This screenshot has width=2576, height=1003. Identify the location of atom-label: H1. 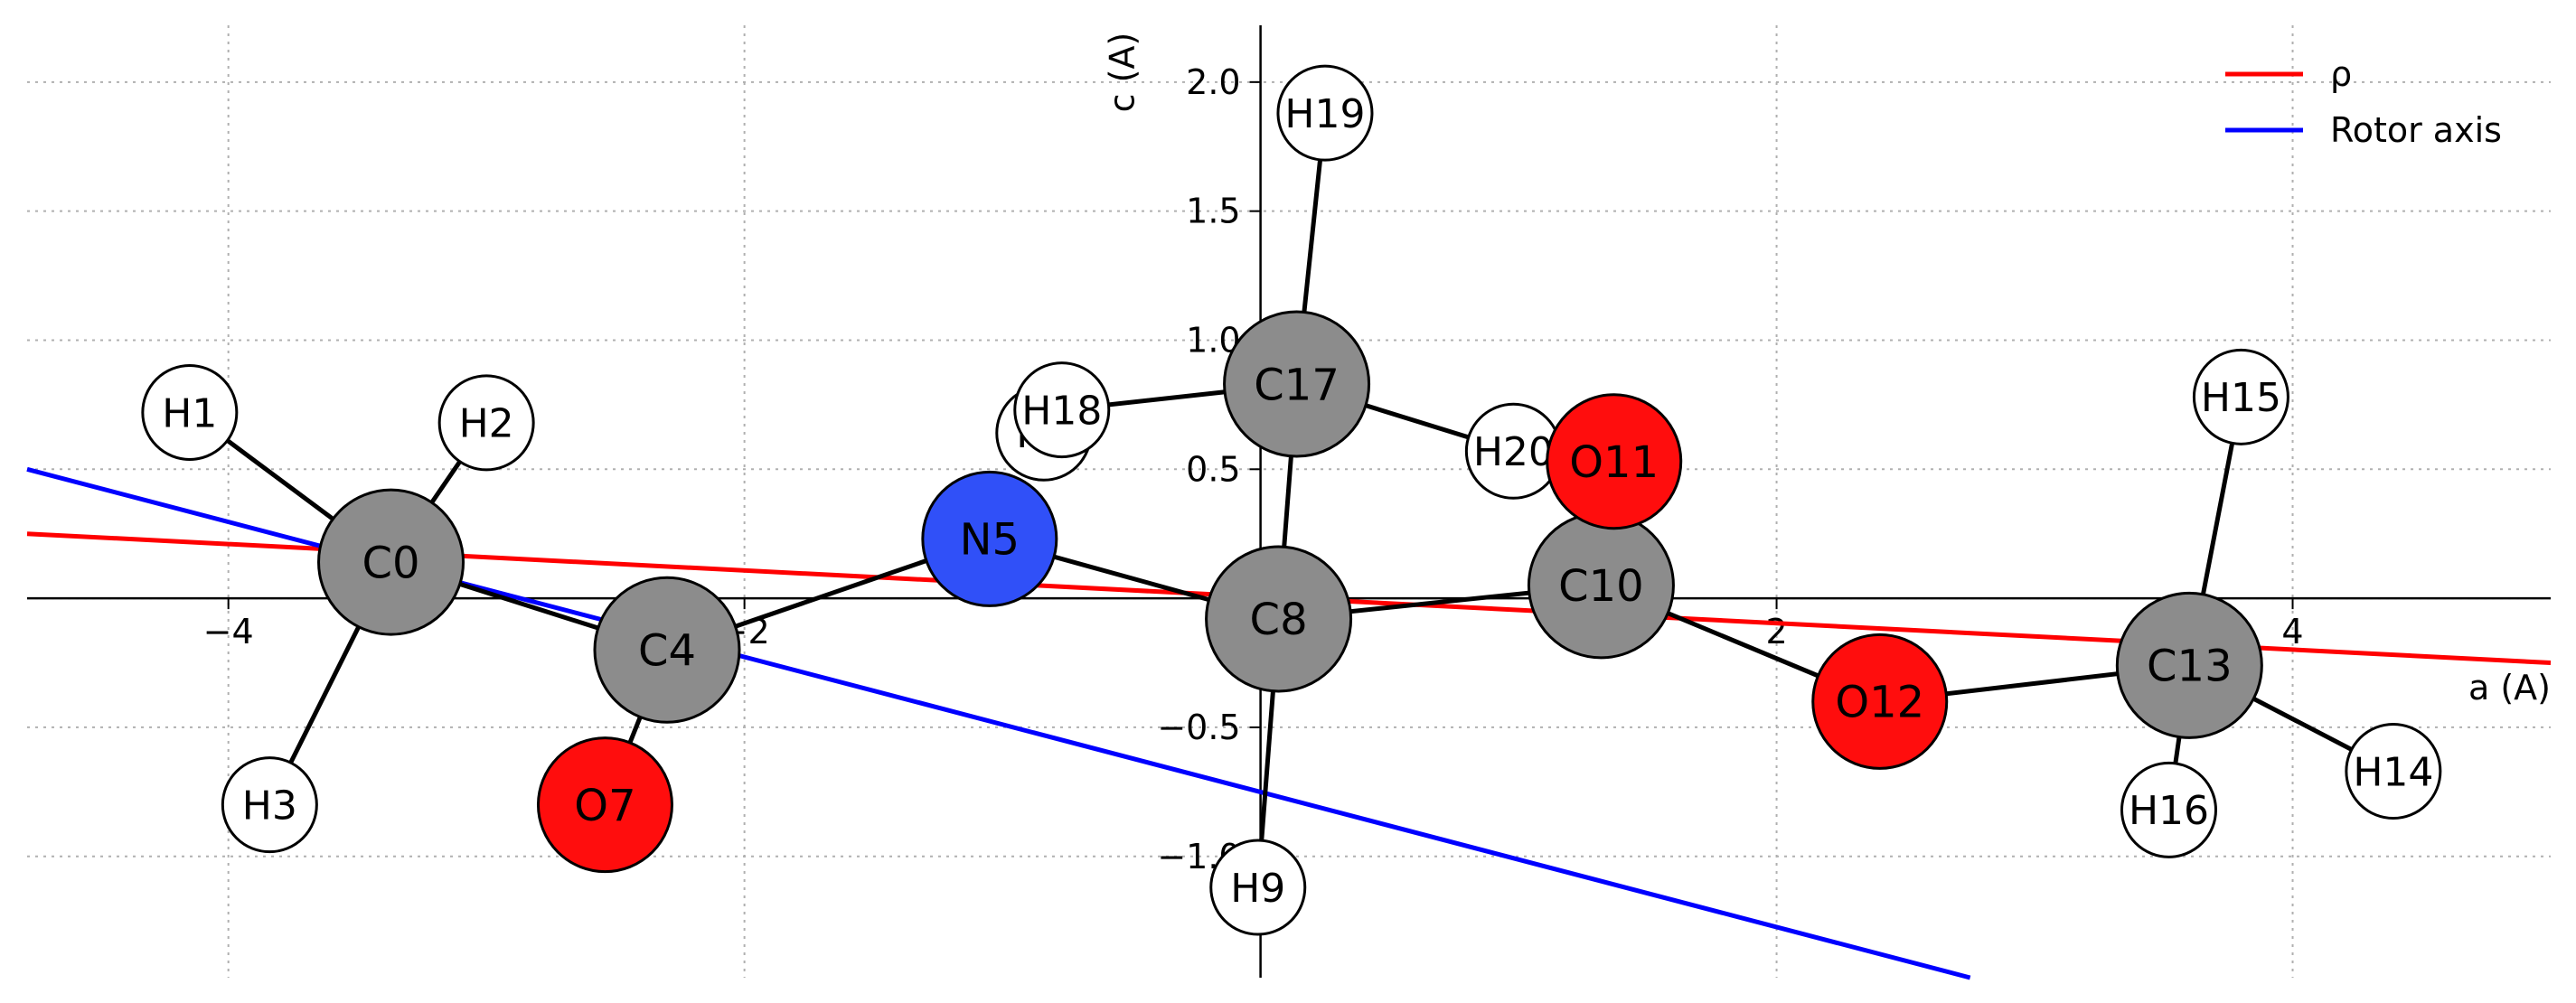
(189, 413).